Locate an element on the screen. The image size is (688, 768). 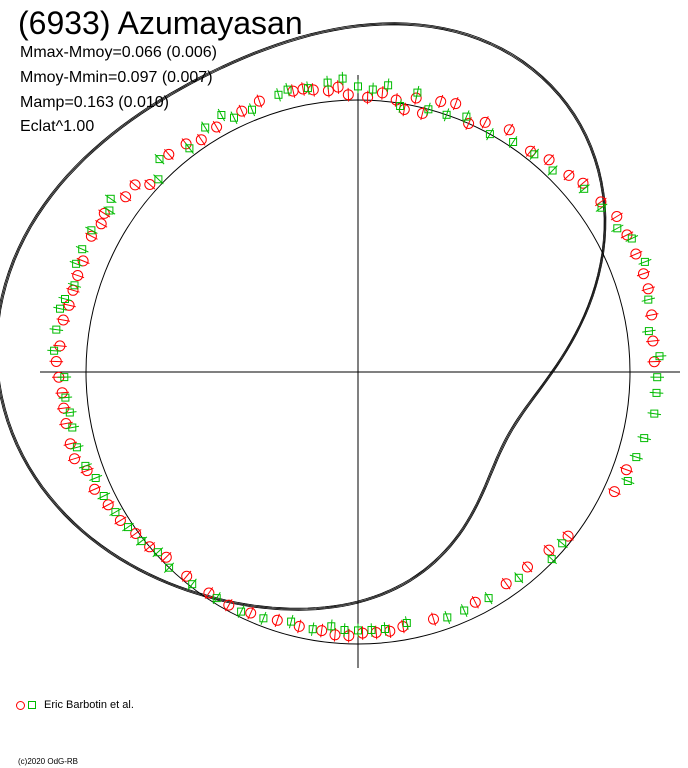
stat-mamp: Mamp=0.163 (0.010) is located at coordinates (94, 102).